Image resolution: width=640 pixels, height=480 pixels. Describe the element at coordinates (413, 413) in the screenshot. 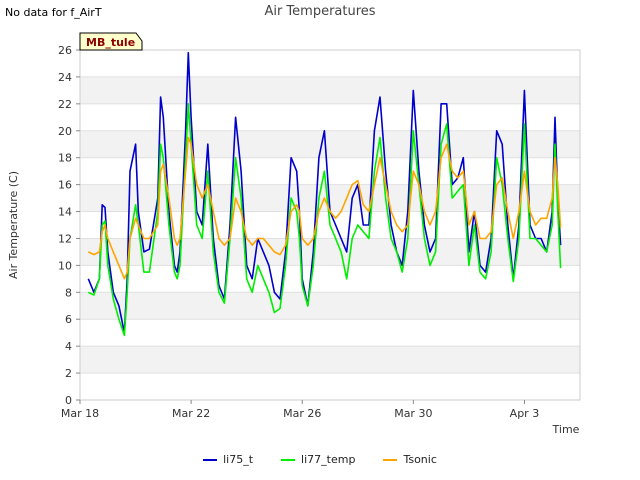

I see `x-tick-label-3: Mar 30` at that location.